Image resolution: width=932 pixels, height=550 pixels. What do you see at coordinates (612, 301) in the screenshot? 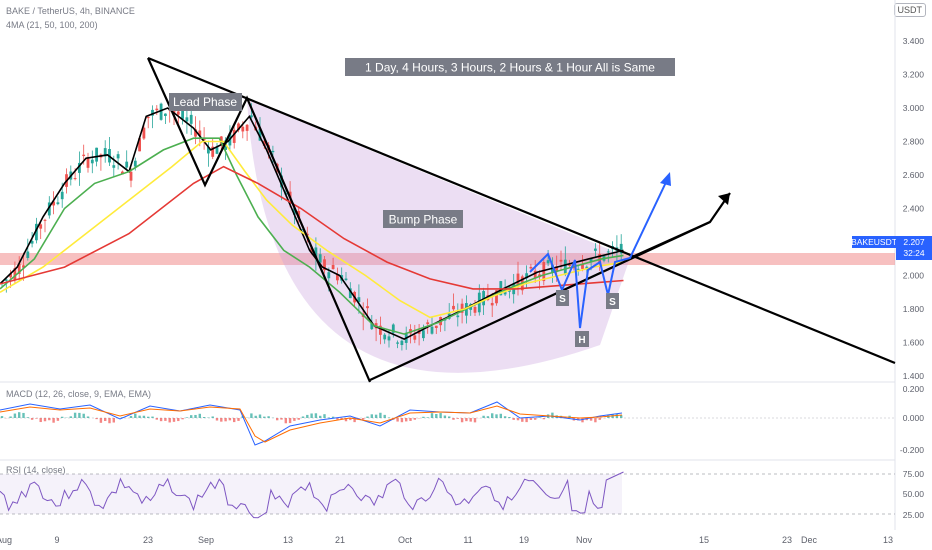
I see `right-shoulder-label: S` at bounding box center [612, 301].